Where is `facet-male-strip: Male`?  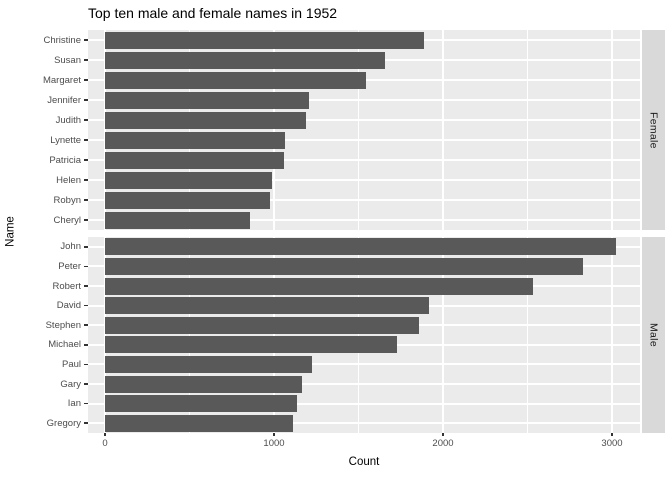 facet-male-strip: Male is located at coordinates (653, 335).